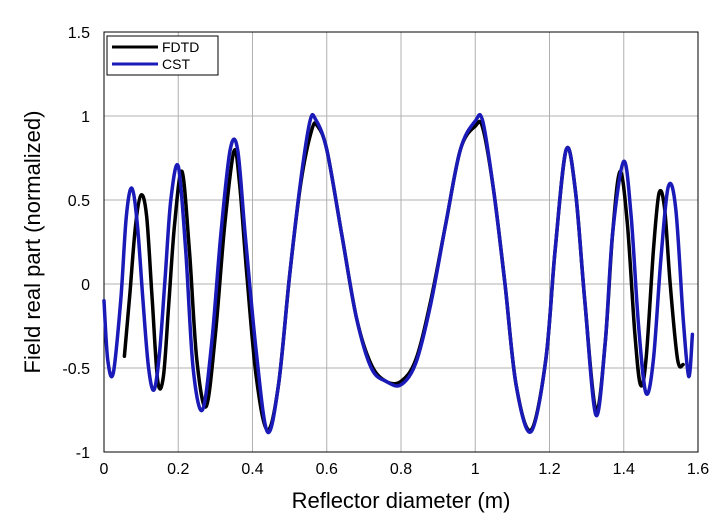  Describe the element at coordinates (549, 469) in the screenshot. I see `x-tick-label: 1.2` at that location.